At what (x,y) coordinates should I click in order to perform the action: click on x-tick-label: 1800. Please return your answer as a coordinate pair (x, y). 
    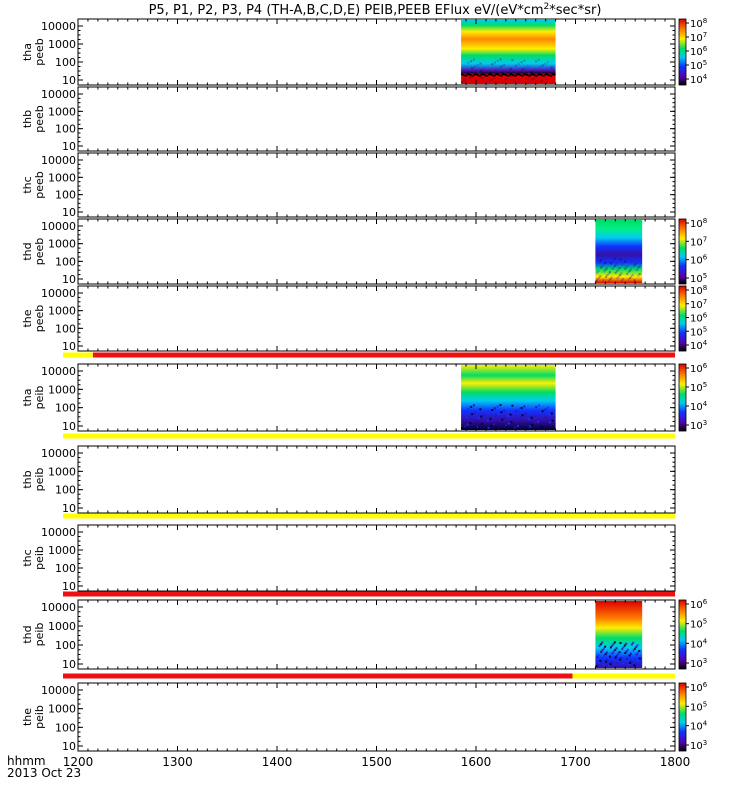
    Looking at the image, I should click on (675, 762).